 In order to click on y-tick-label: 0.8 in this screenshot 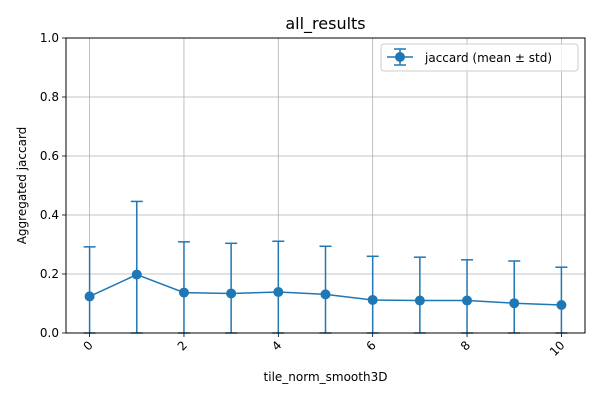, I will do `click(49, 97)`.